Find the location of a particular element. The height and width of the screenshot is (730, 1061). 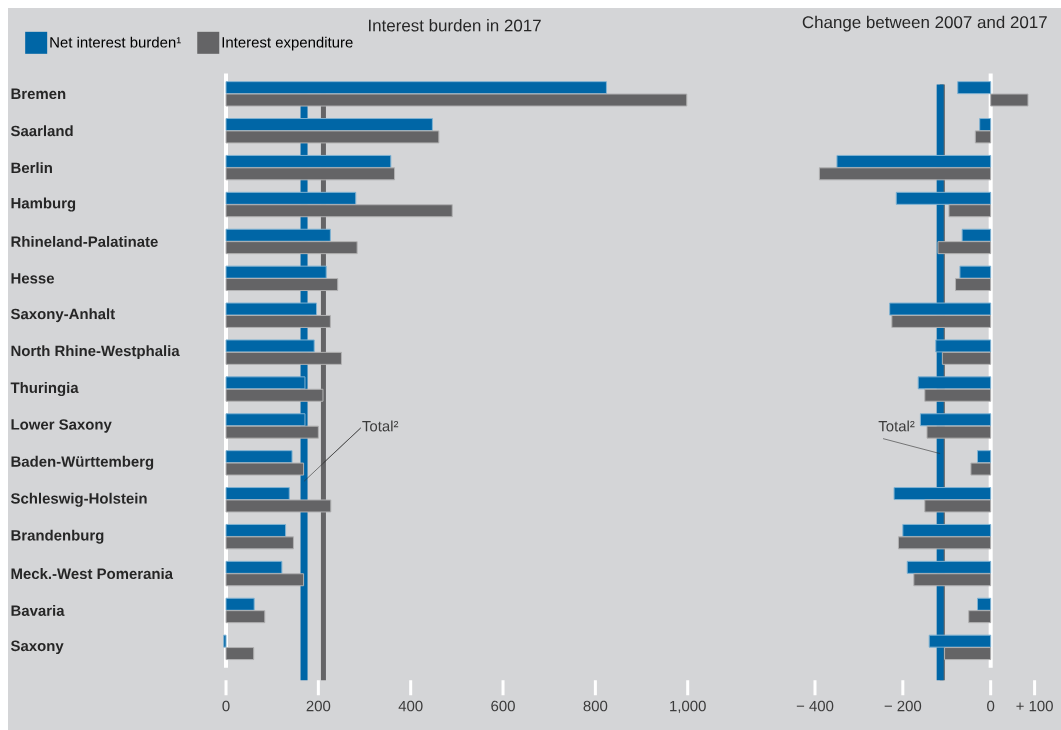

x-tick-label: + 100 is located at coordinates (1034, 706).